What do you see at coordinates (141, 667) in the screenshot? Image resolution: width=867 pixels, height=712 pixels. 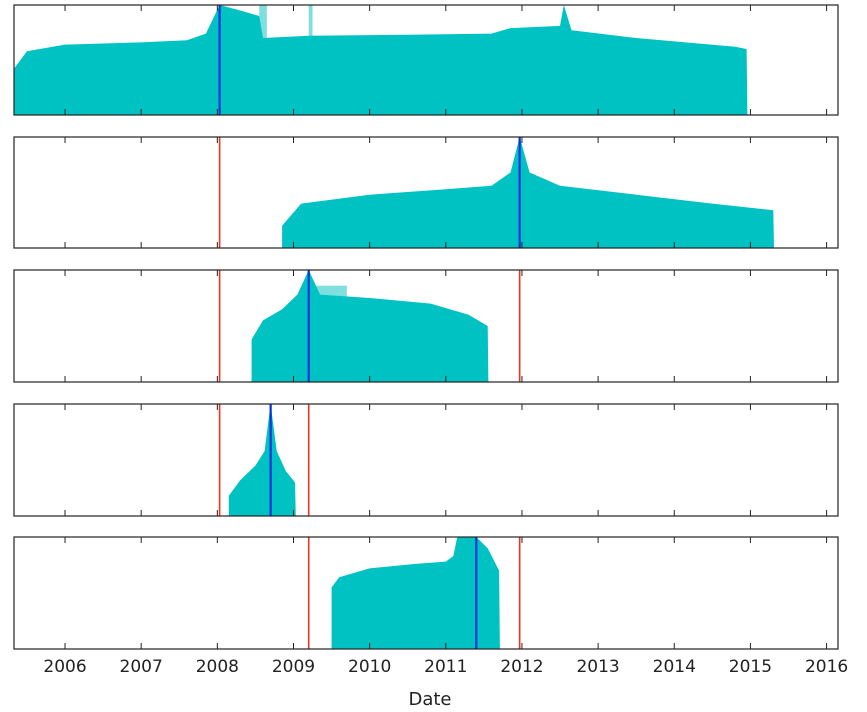 I see `x-tick-label: 2007` at bounding box center [141, 667].